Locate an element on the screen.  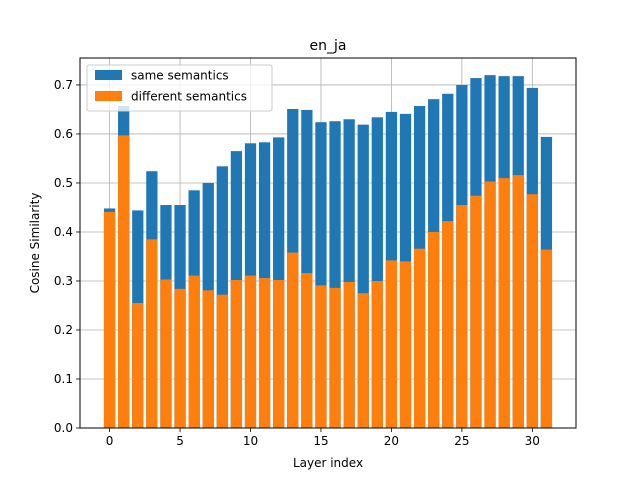
legend-swatch-different-semantics is located at coordinates (108, 96).